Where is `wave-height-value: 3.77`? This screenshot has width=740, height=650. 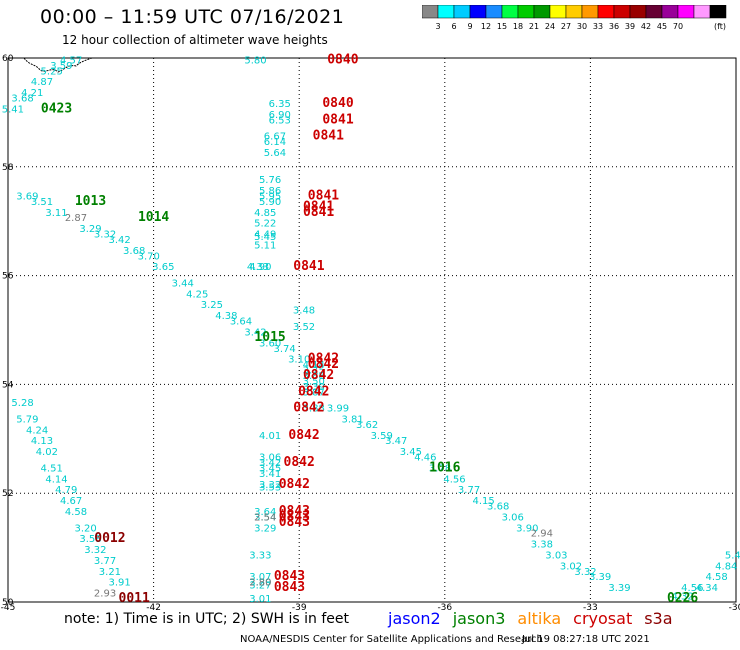 wave-height-value: 3.77 is located at coordinates (105, 561).